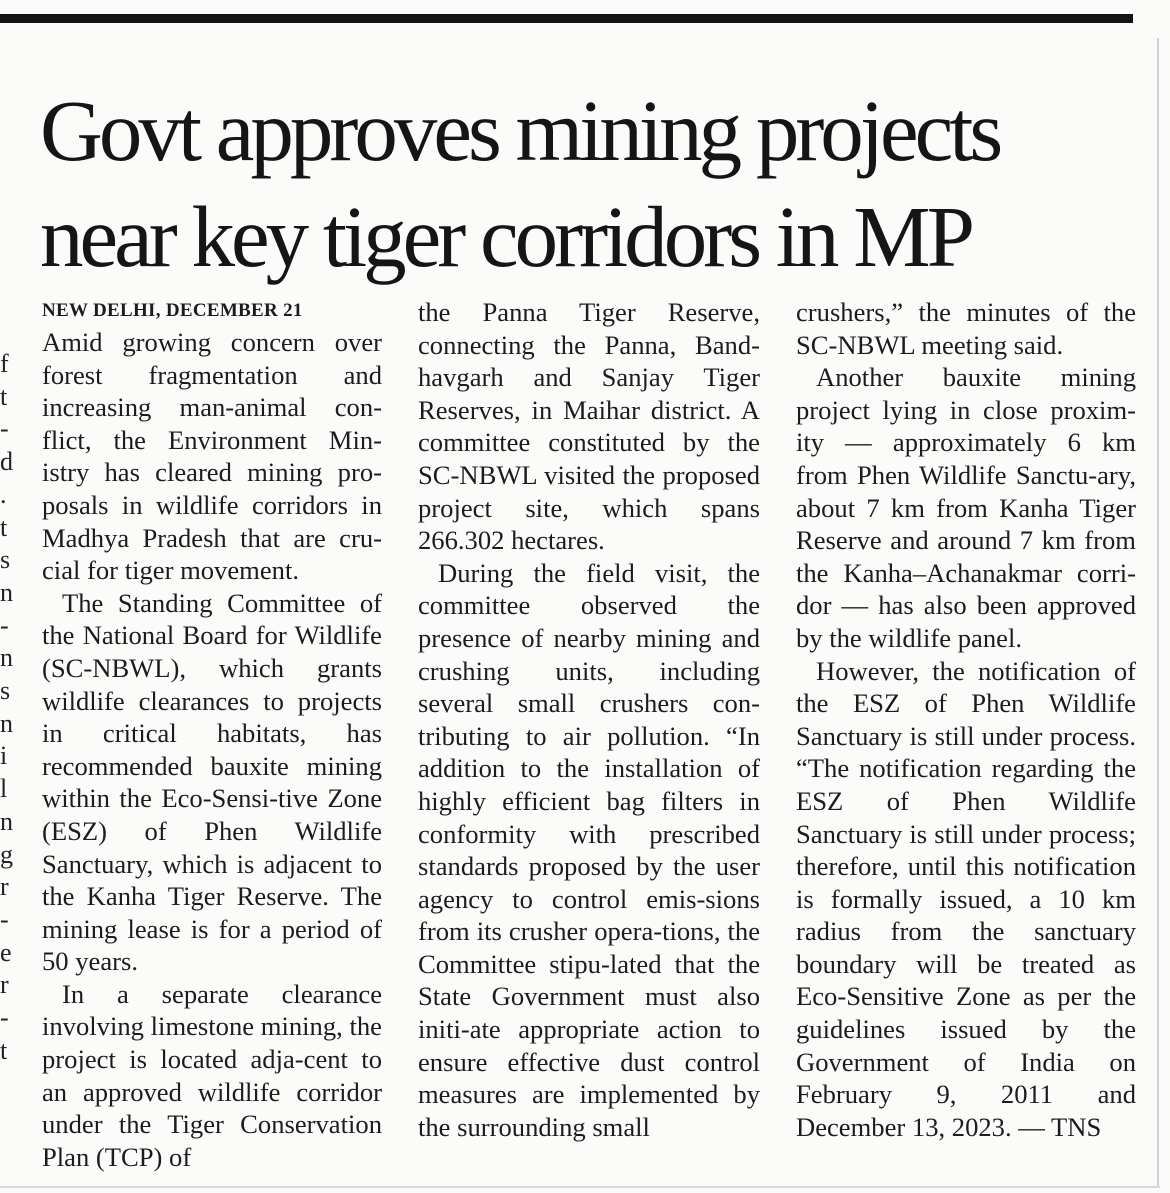  I want to click on edge-glyph: f, so click(4, 363).